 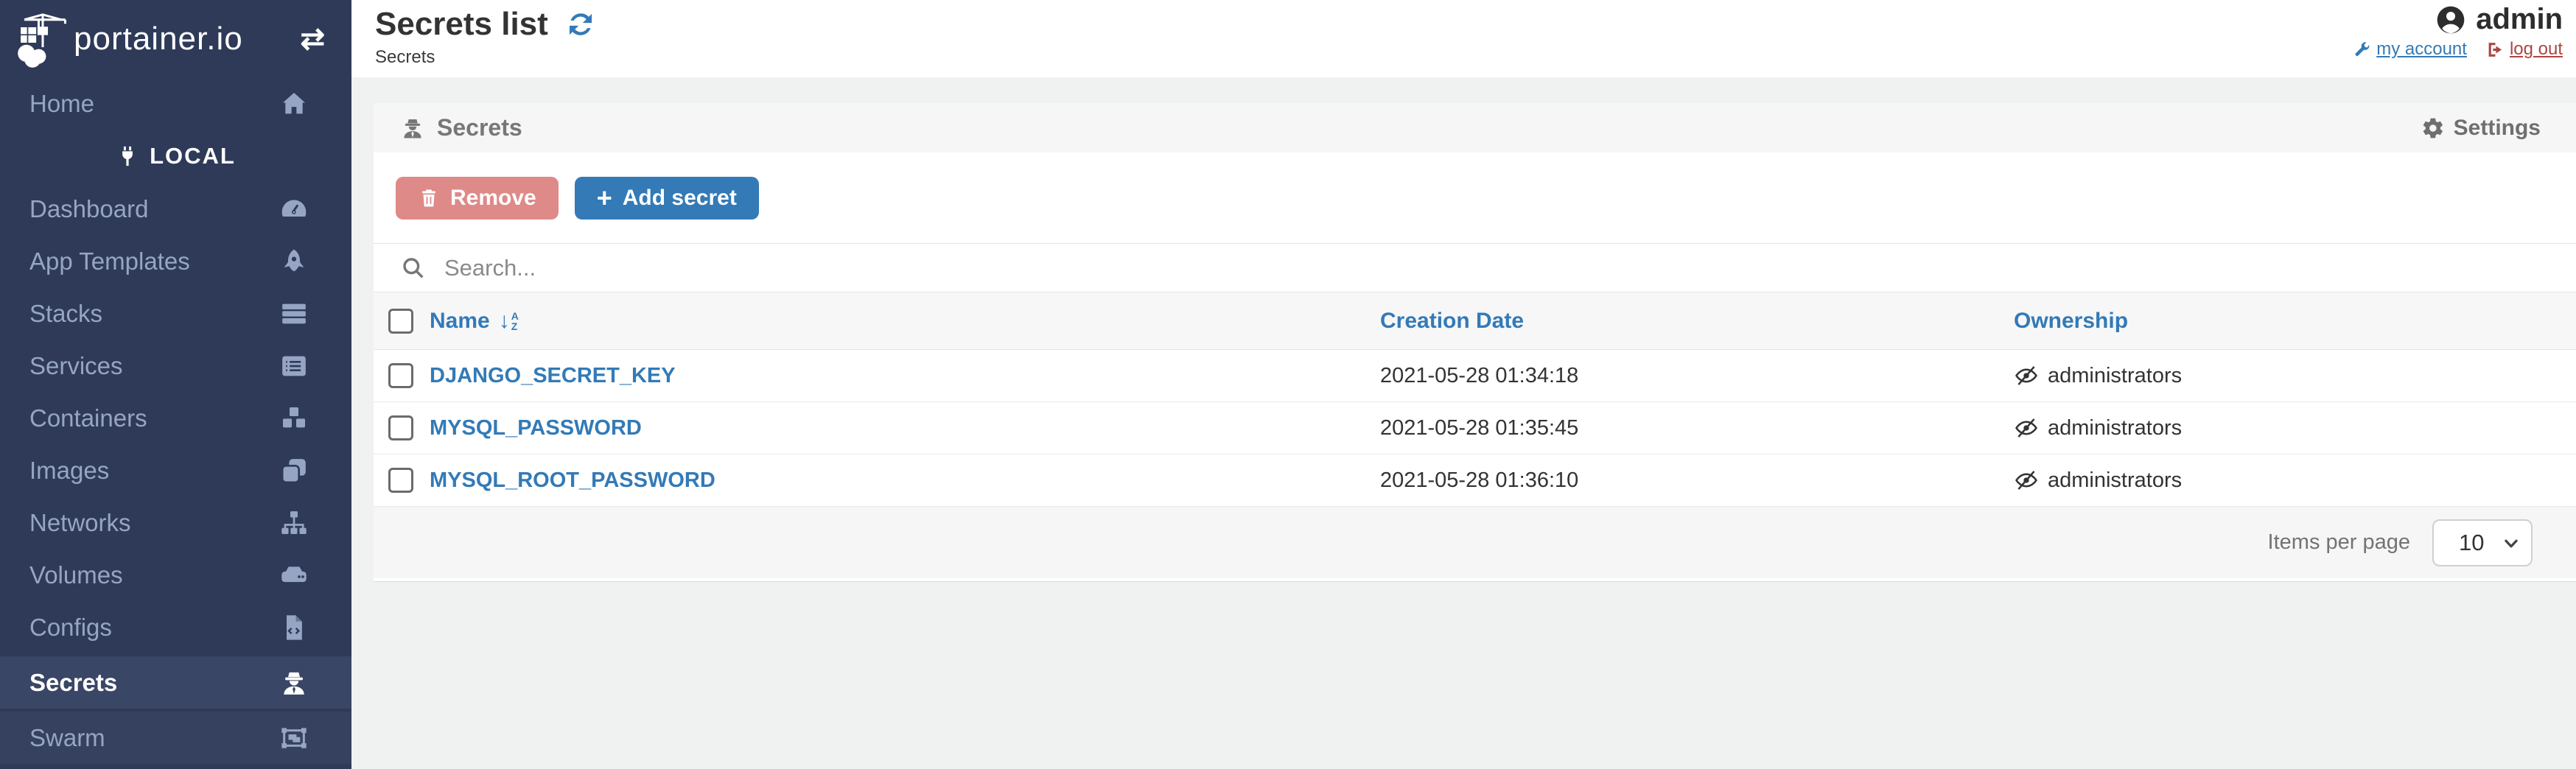 I want to click on sidebar-item-label: Home, so click(x=62, y=103).